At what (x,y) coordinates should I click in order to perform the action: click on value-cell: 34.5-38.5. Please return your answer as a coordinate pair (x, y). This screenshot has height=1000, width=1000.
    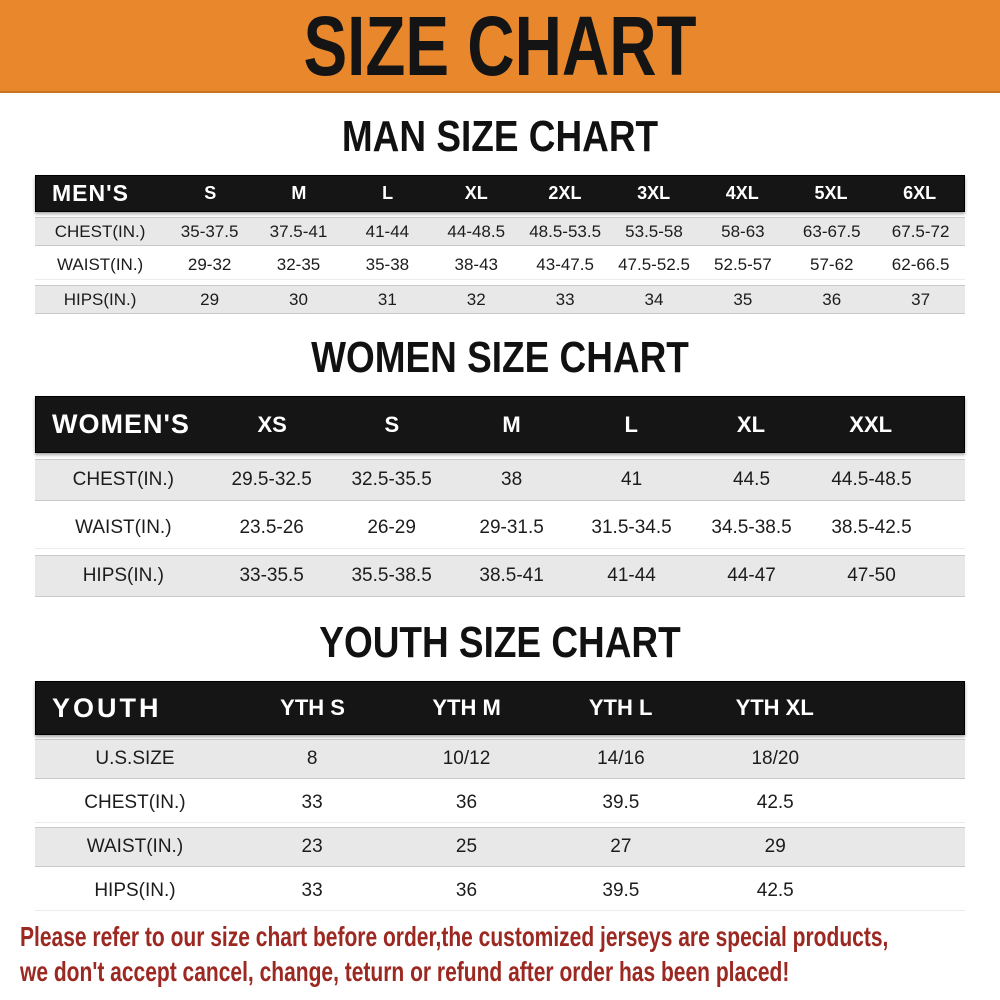
    Looking at the image, I should click on (751, 527).